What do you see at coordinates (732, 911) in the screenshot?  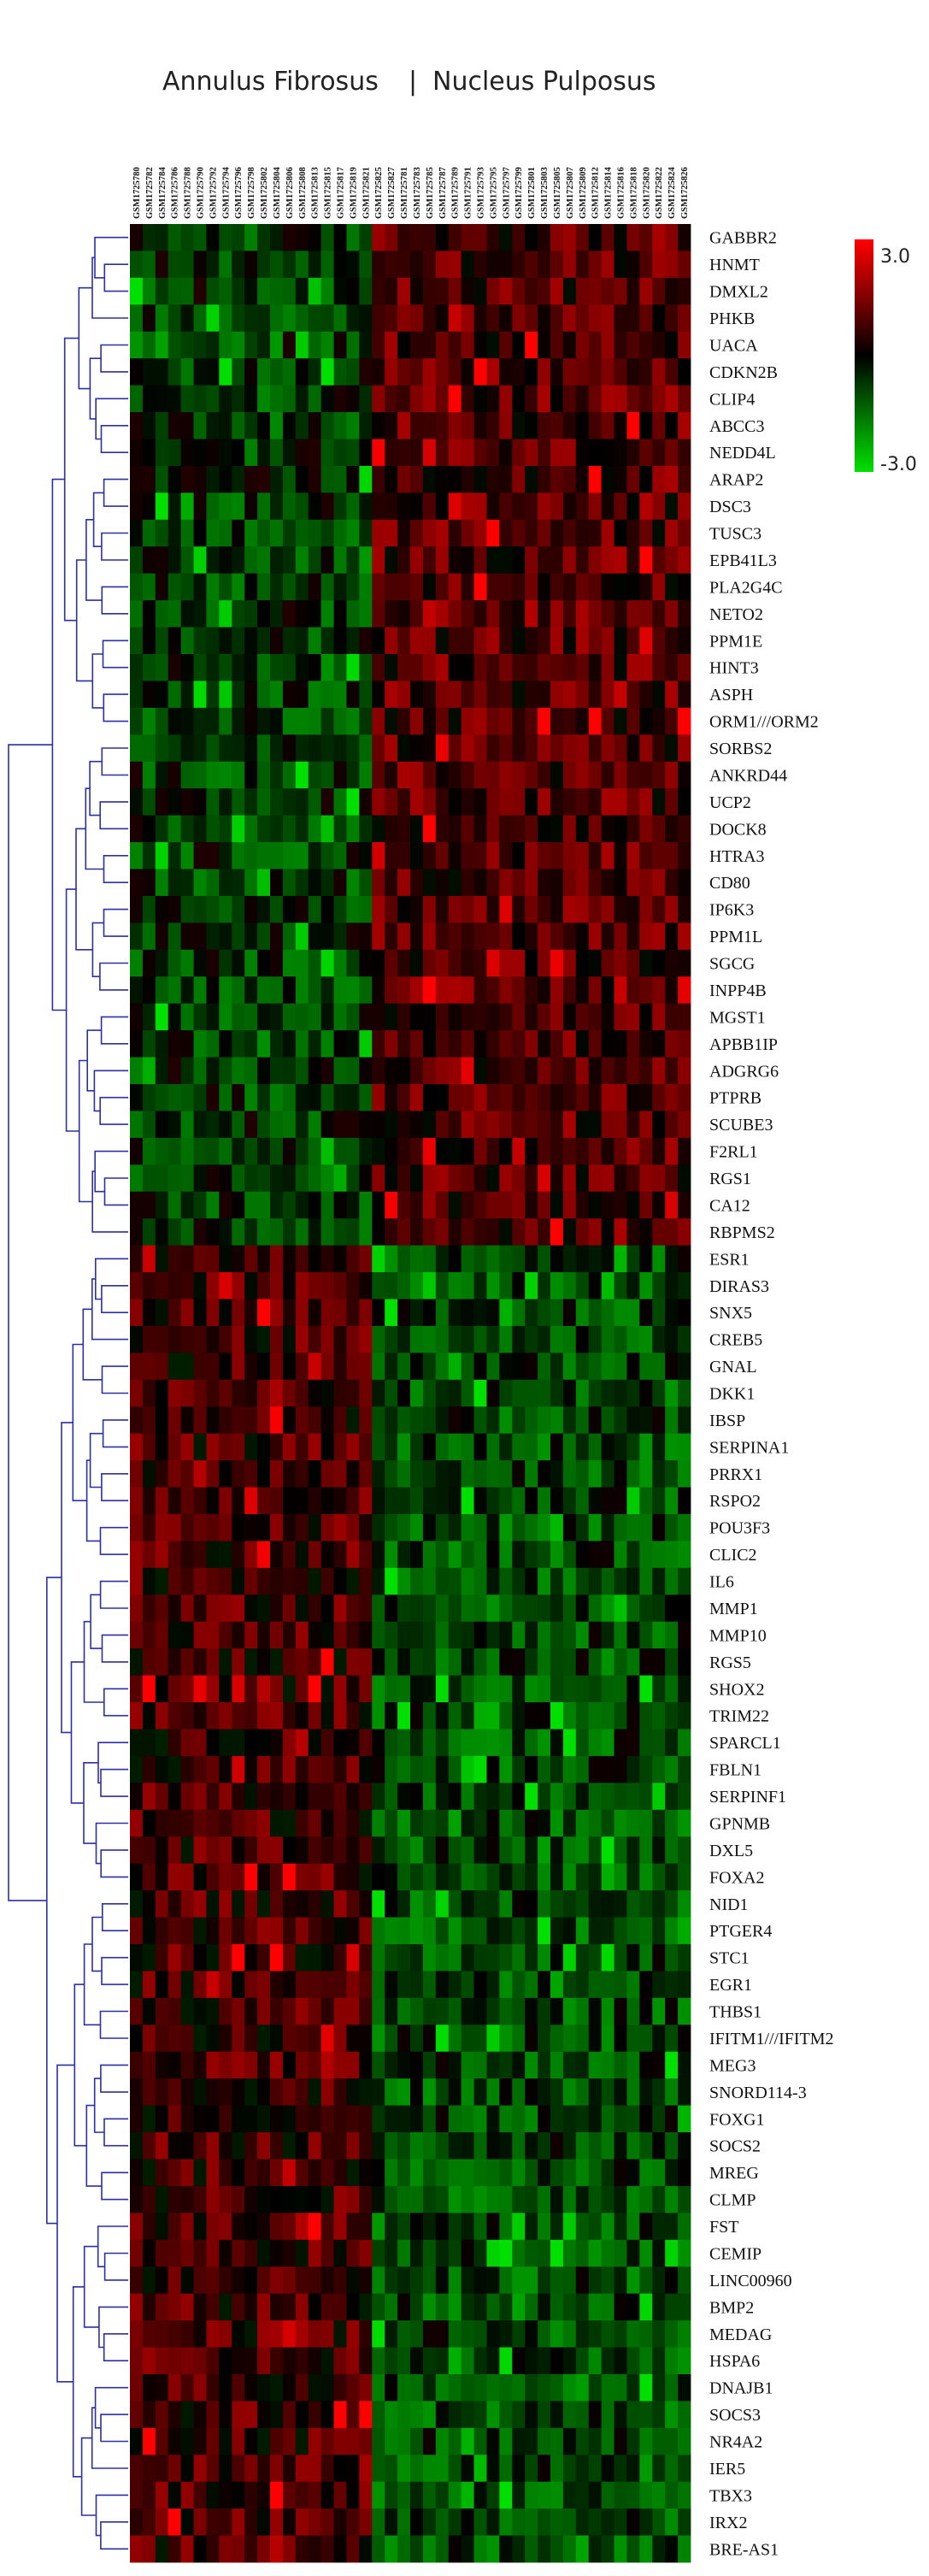 I see `gene-label: IP6K3` at bounding box center [732, 911].